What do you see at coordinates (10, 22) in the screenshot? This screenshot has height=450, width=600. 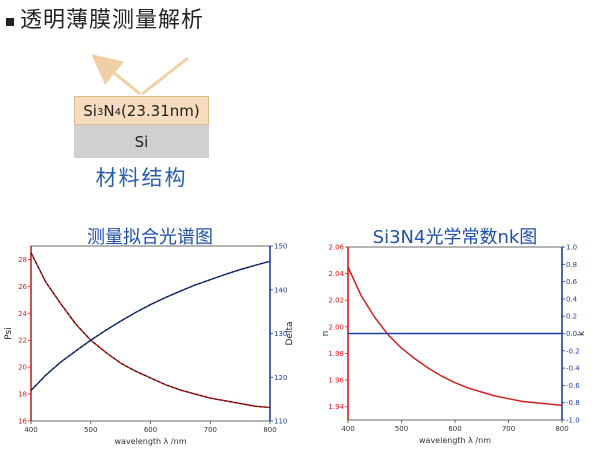 I see `square-bullet-icon` at bounding box center [10, 22].